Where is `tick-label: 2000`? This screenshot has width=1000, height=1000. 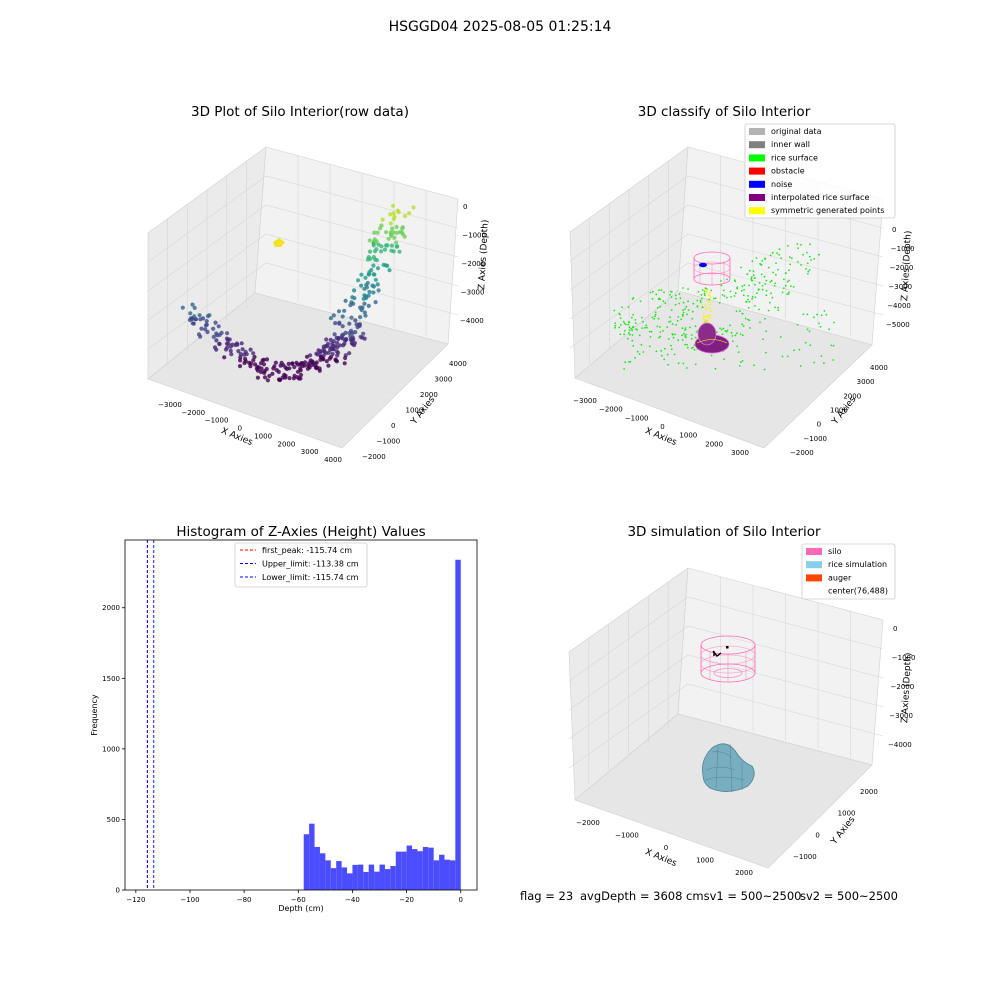
tick-label: 2000 is located at coordinates (714, 444).